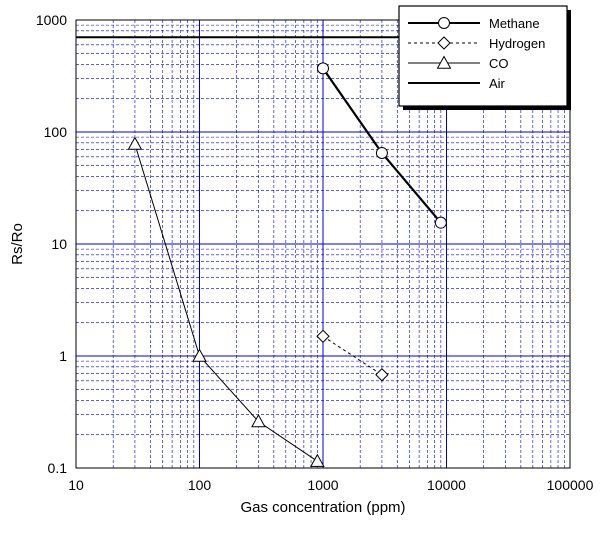 The image size is (601, 535). Describe the element at coordinates (517, 43) in the screenshot. I see `legend-label-hydrogen: Hydrogen` at that location.